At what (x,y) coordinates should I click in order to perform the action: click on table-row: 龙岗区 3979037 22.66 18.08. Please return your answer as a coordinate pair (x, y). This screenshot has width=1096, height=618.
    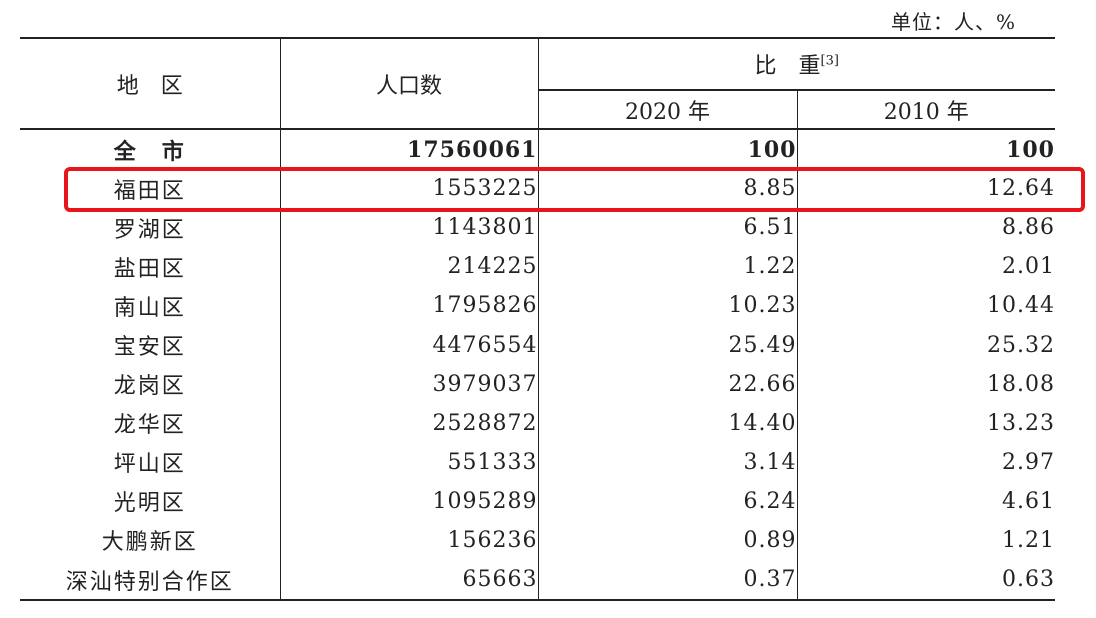
    Looking at the image, I should click on (537, 384).